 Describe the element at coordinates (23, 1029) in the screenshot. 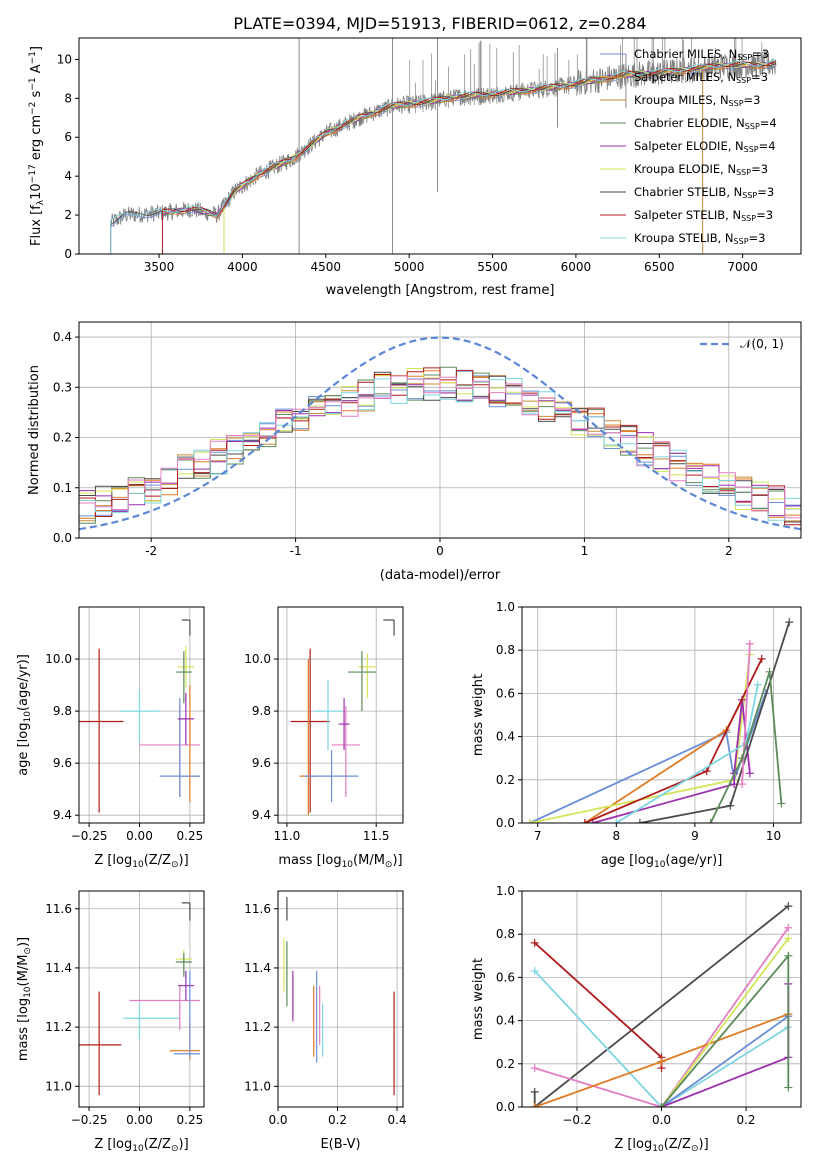

I see `label-part: mass [log` at that location.